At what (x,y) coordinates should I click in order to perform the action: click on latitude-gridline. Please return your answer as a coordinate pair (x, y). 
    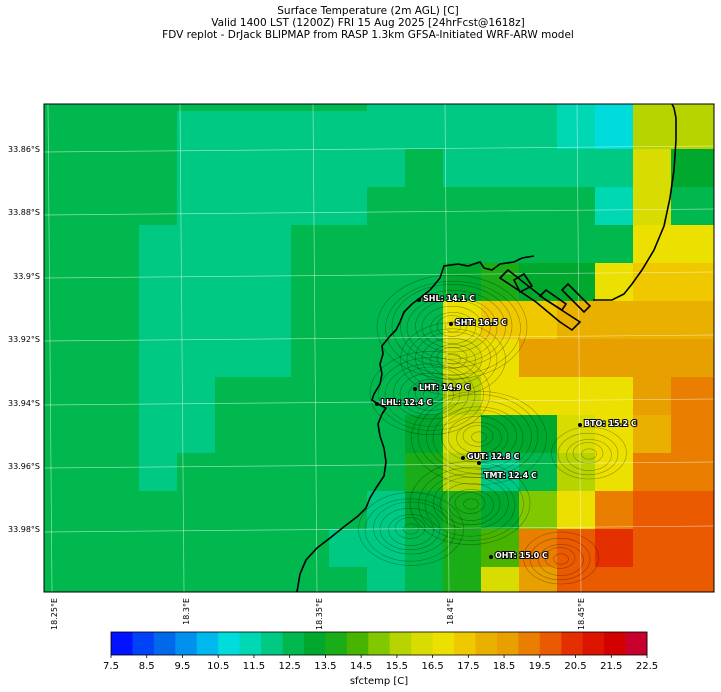
    Looking at the image, I should click on (379, 402).